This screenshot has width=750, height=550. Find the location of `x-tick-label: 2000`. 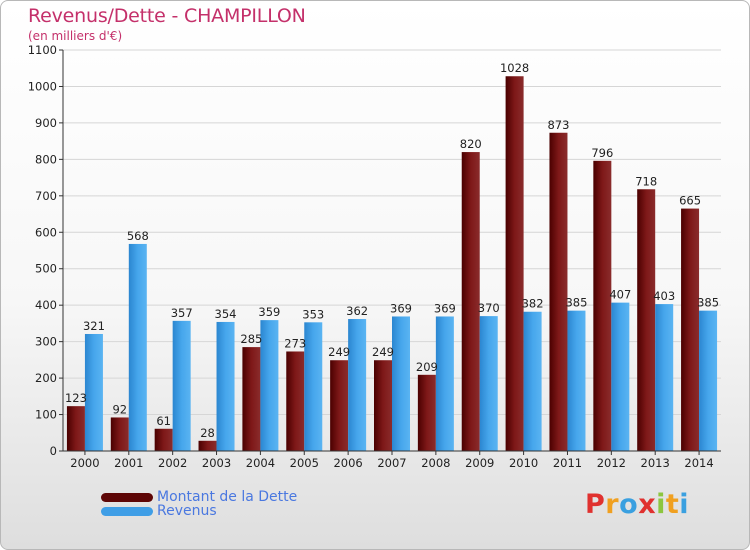

x-tick-label: 2000 is located at coordinates (84, 463).